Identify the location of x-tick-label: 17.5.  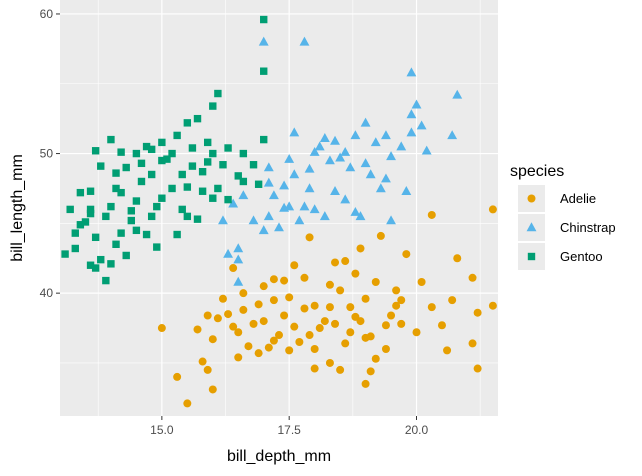
(290, 430).